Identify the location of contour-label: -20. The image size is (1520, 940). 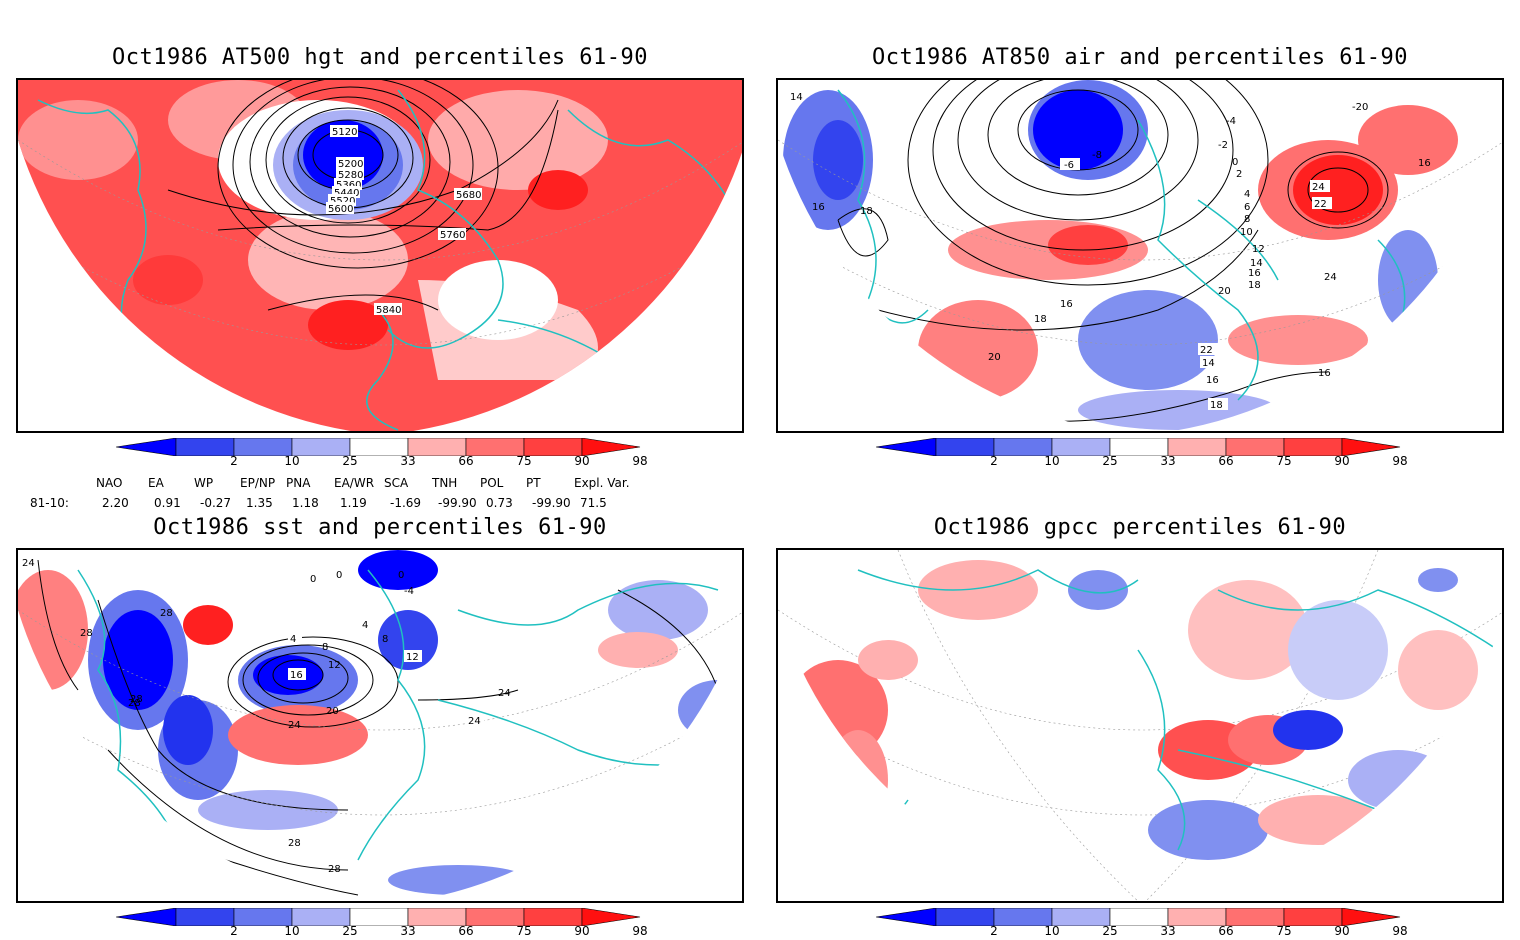
(1360, 107).